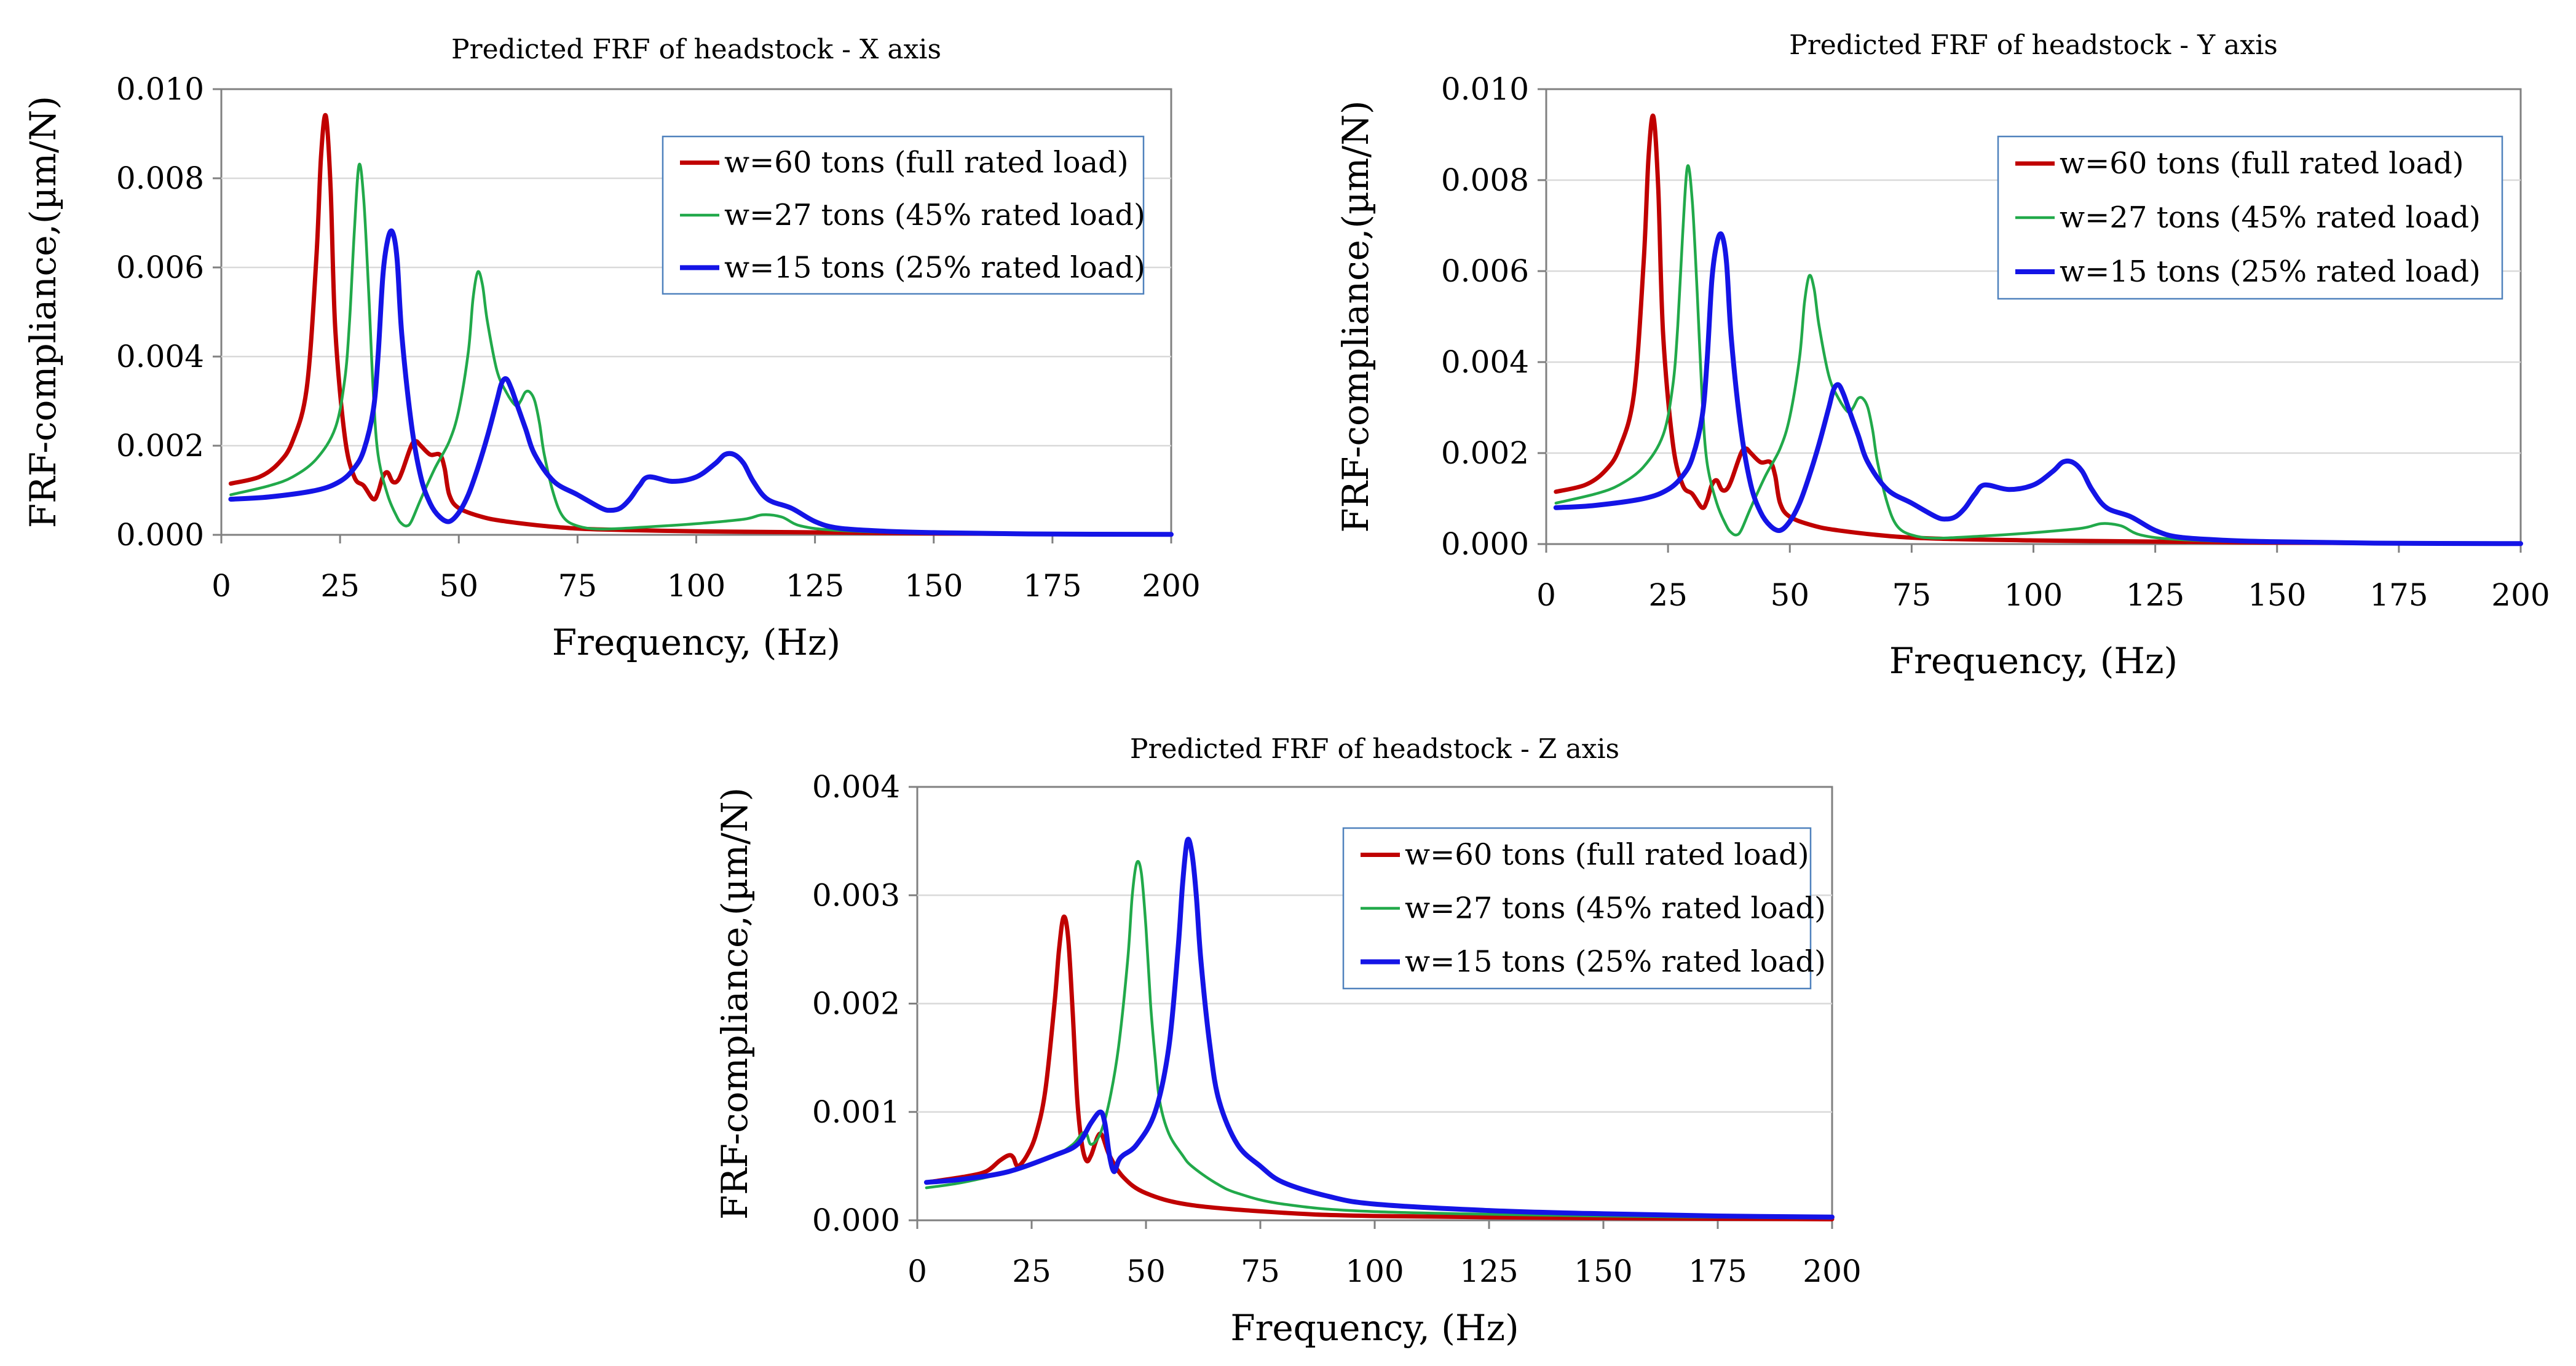  I want to click on y-tick-label: 0.001, so click(856, 1112).